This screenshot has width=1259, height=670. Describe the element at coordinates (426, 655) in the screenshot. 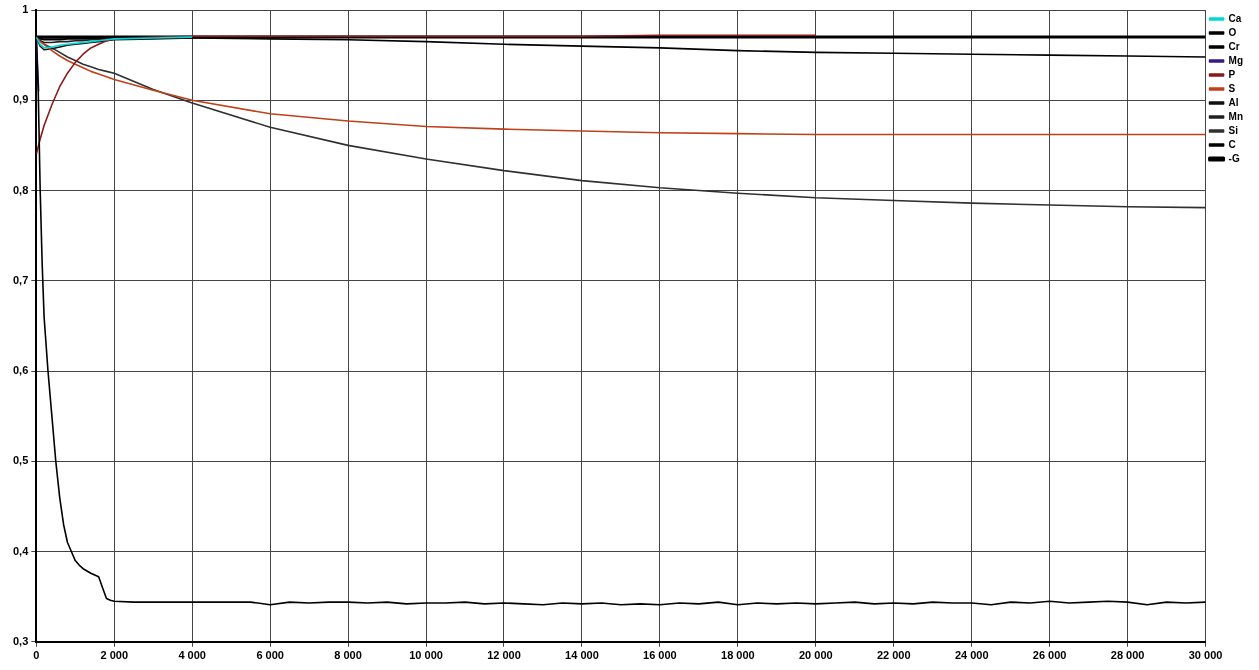

I see `x-tick-label: 10 000` at that location.